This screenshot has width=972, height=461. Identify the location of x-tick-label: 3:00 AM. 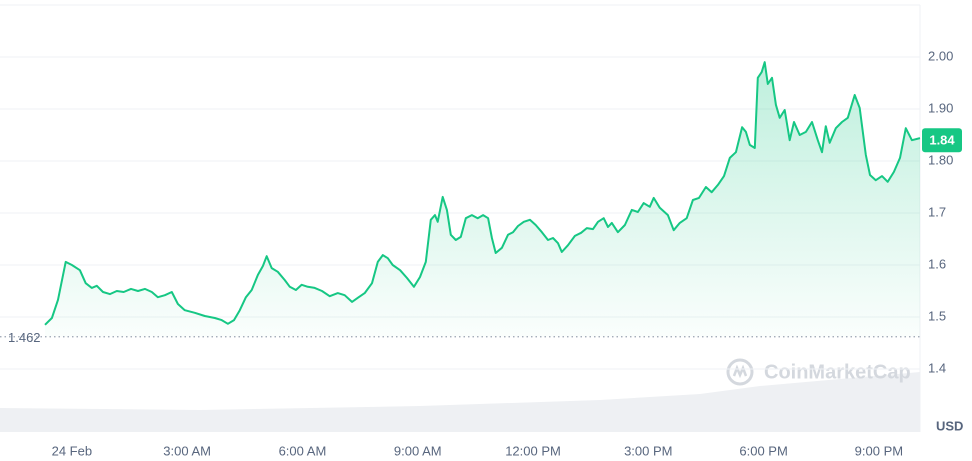
(187, 450).